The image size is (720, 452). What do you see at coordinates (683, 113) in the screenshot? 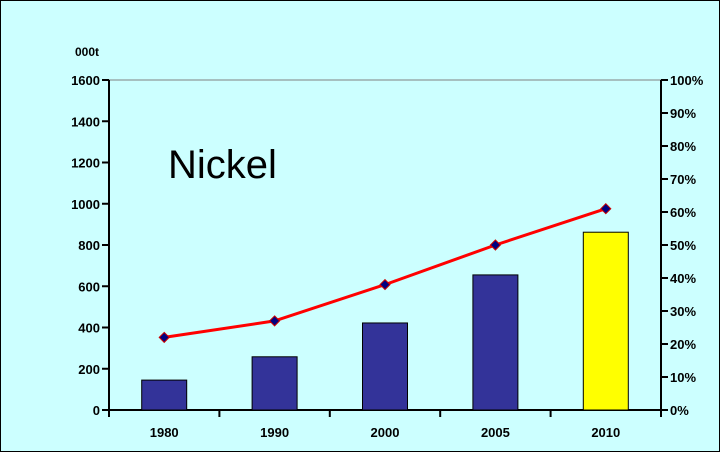
I see `right-axis-tick-label: 90%` at bounding box center [683, 113].